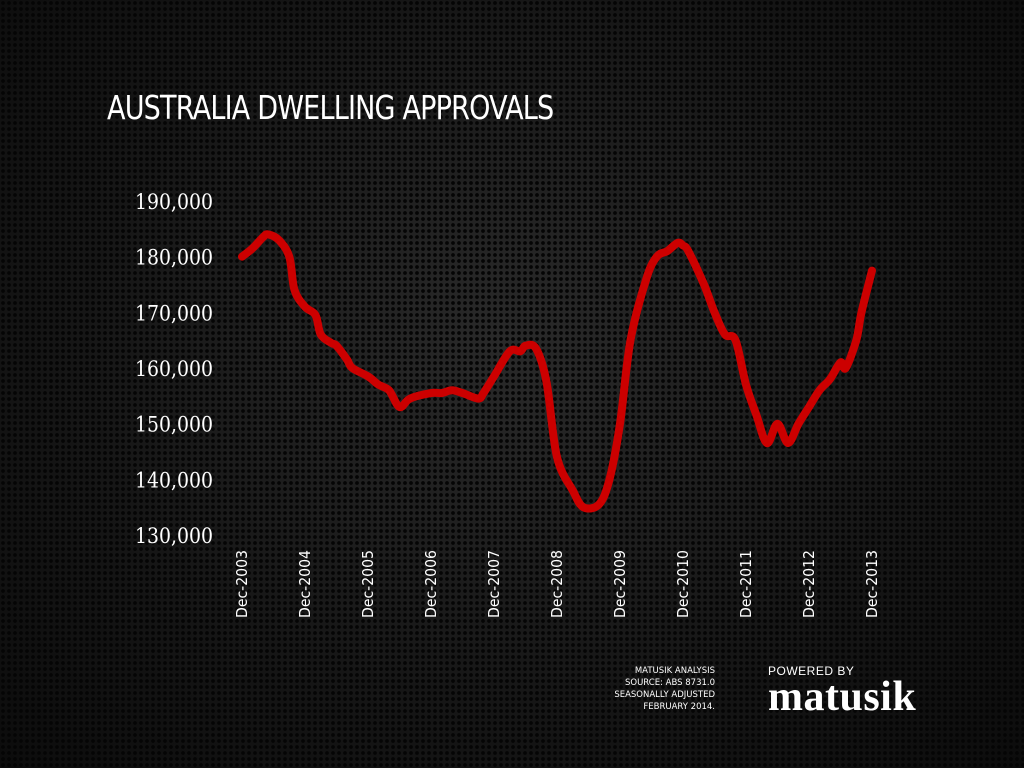 The width and height of the screenshot is (1024, 768). What do you see at coordinates (842, 697) in the screenshot?
I see `logo-wordmark: matusik` at bounding box center [842, 697].